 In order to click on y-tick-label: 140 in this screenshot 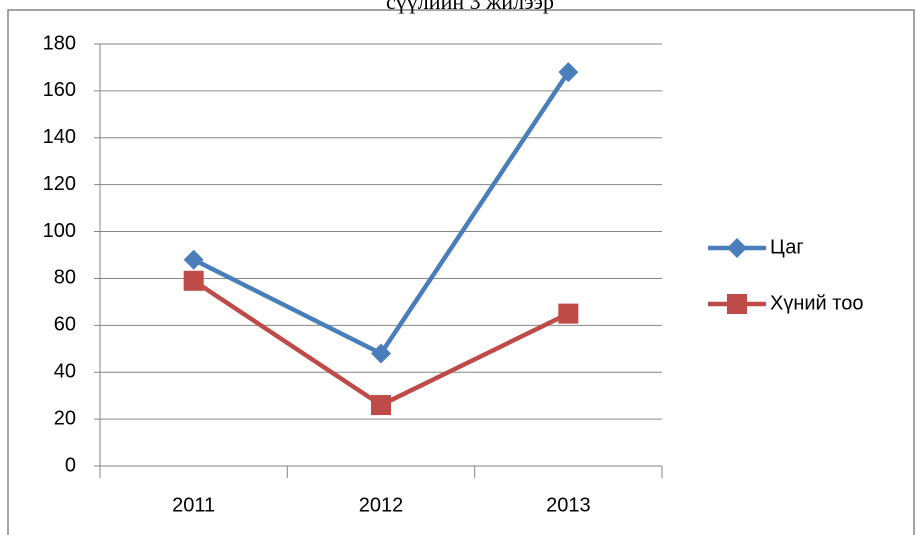, I will do `click(59, 137)`.